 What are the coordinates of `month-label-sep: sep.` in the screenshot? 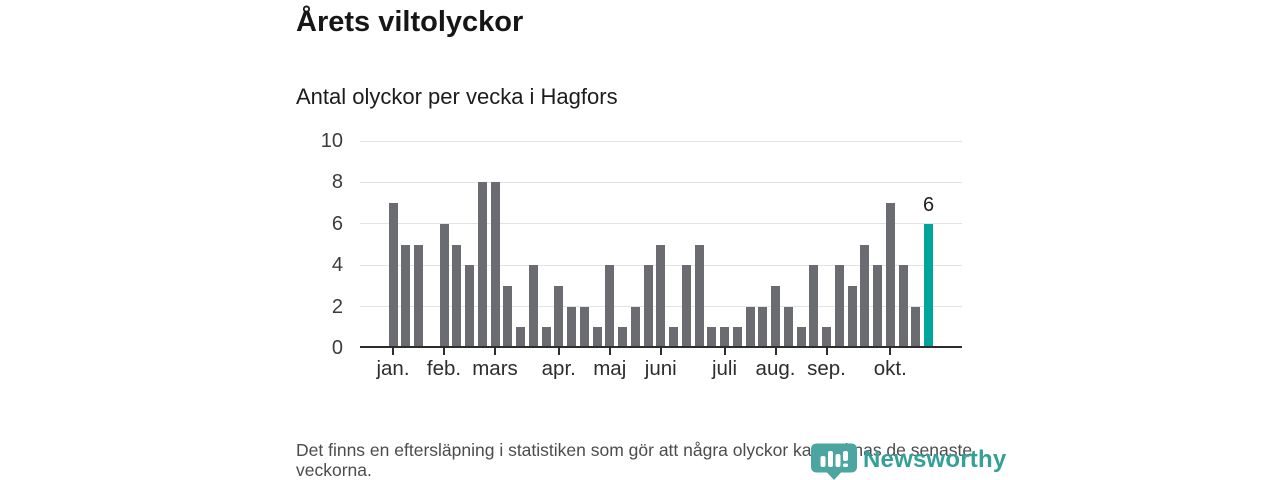 It's located at (826, 368).